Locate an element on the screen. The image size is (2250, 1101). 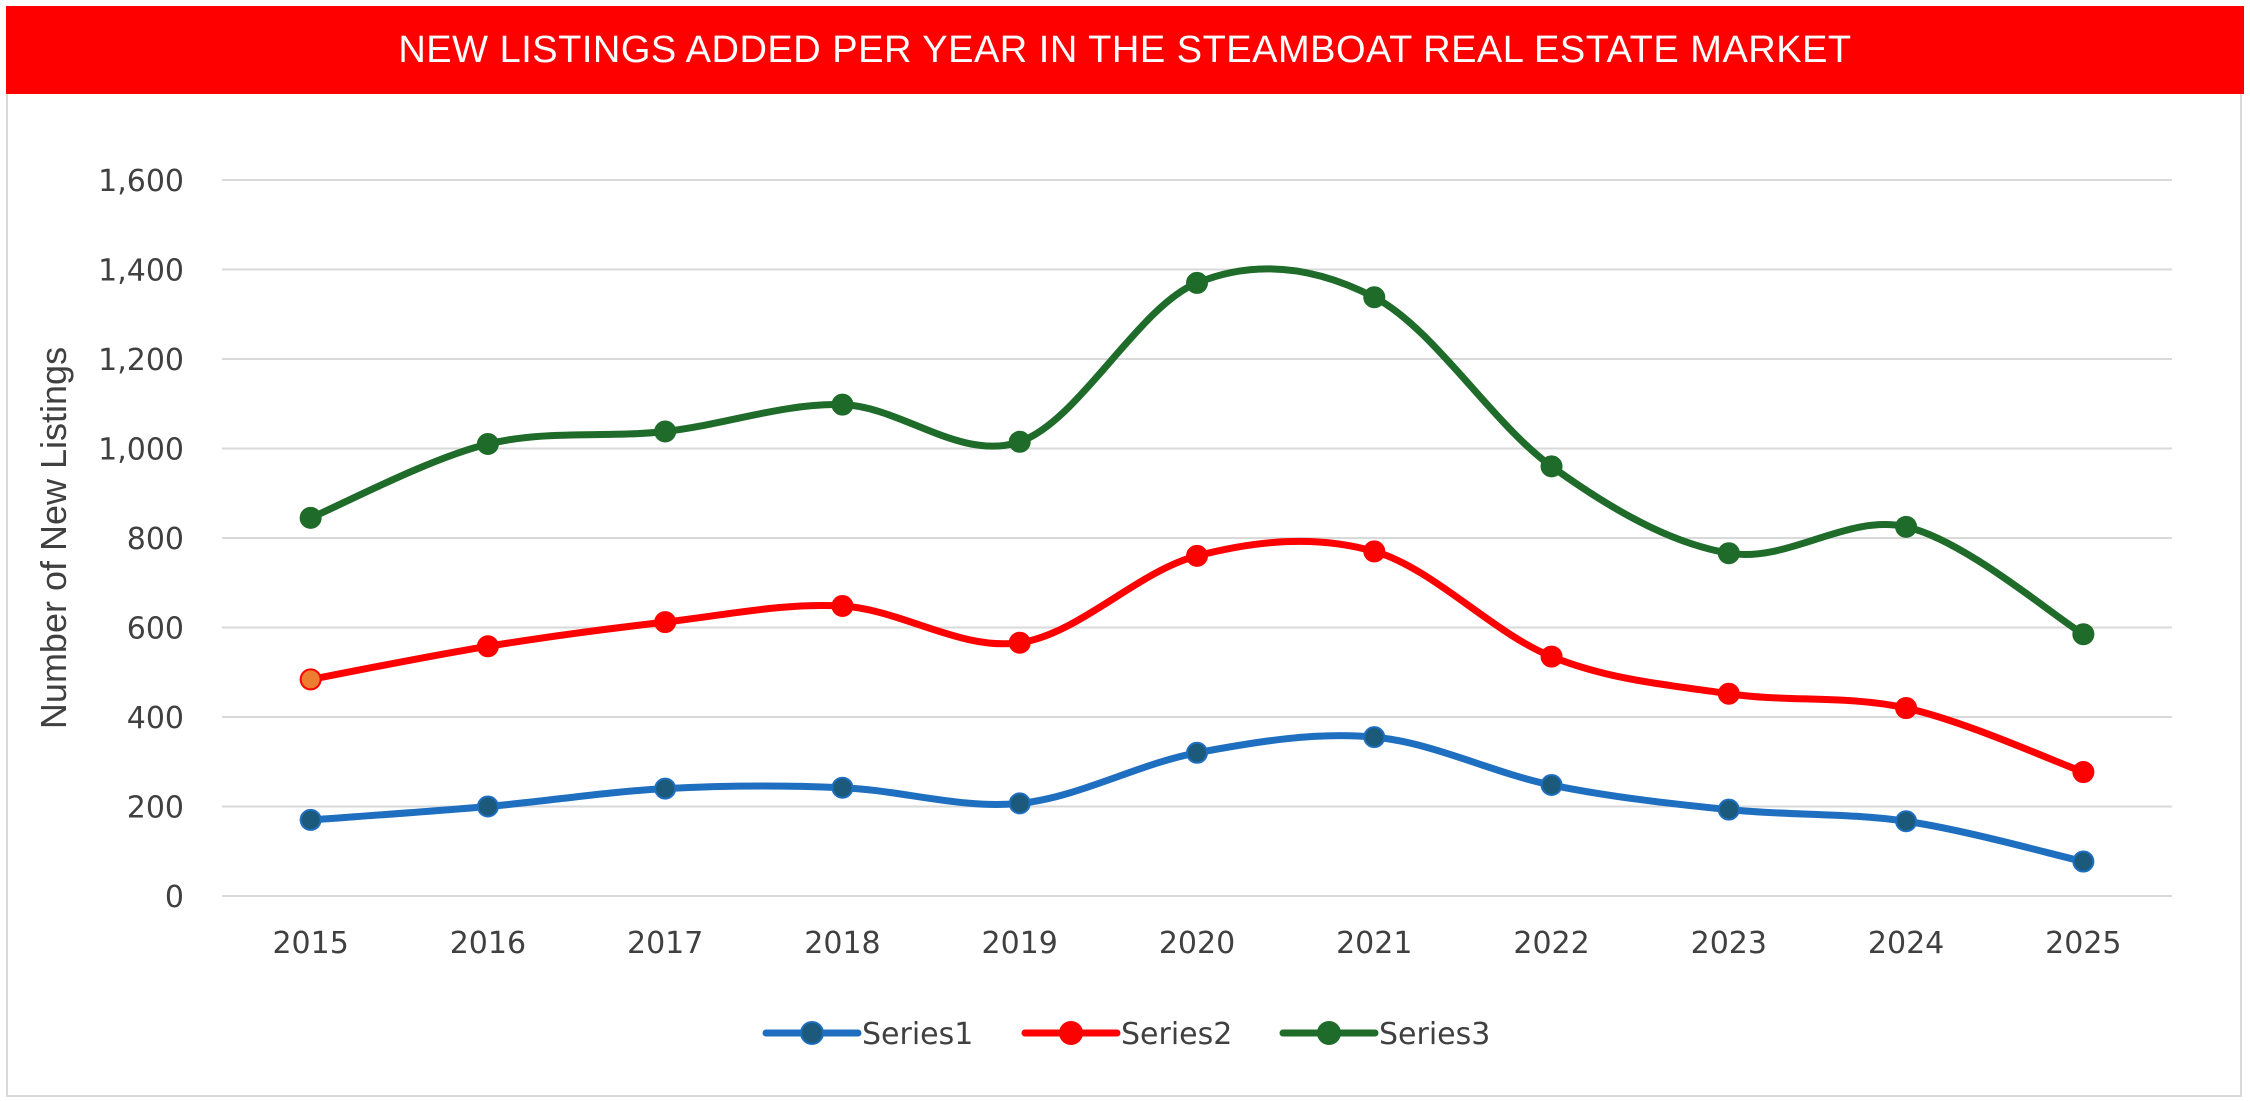
x-tick-label: 2021 is located at coordinates (1374, 943).